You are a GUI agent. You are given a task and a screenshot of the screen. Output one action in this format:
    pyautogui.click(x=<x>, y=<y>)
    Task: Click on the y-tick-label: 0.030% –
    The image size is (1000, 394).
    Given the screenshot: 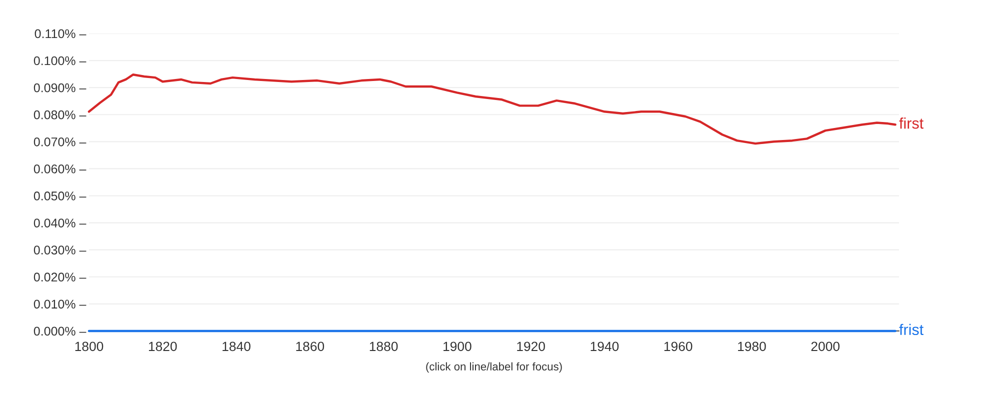 What is the action you would take?
    pyautogui.click(x=60, y=250)
    